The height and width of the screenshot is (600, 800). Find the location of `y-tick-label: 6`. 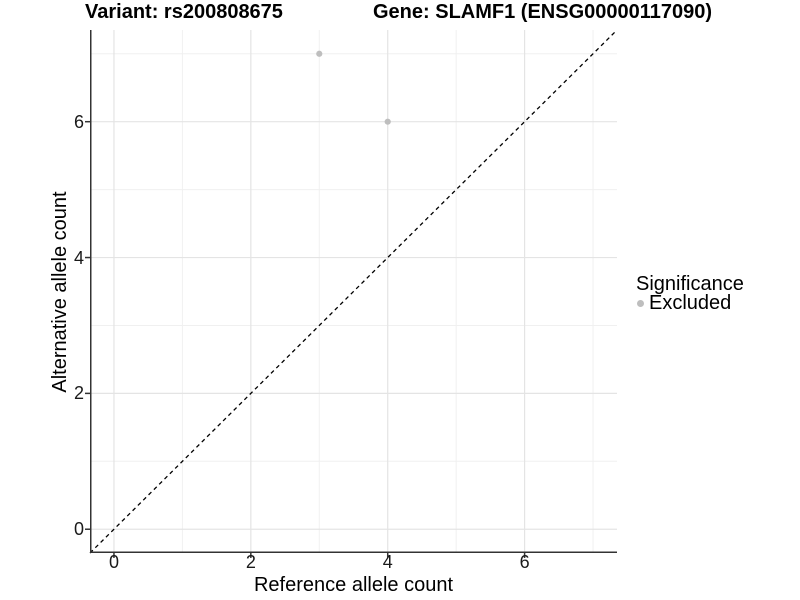

y-tick-label: 6 is located at coordinates (78, 121).